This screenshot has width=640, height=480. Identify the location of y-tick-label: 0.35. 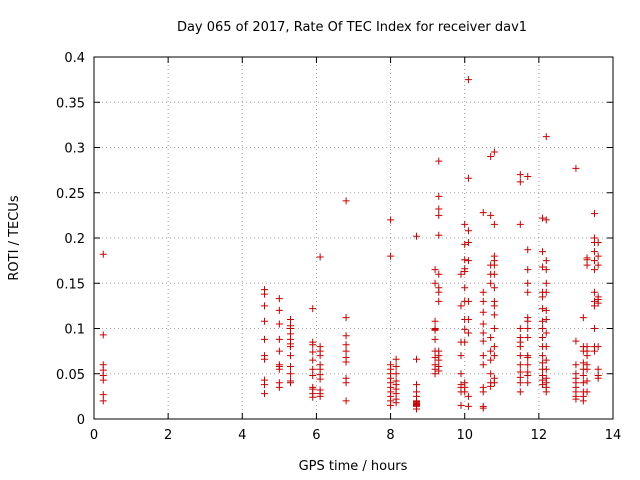
(70, 103).